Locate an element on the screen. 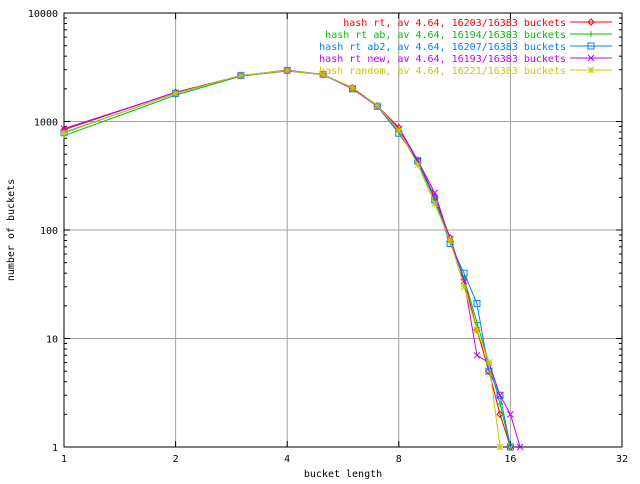  x-axis-label: bucket length is located at coordinates (343, 474).